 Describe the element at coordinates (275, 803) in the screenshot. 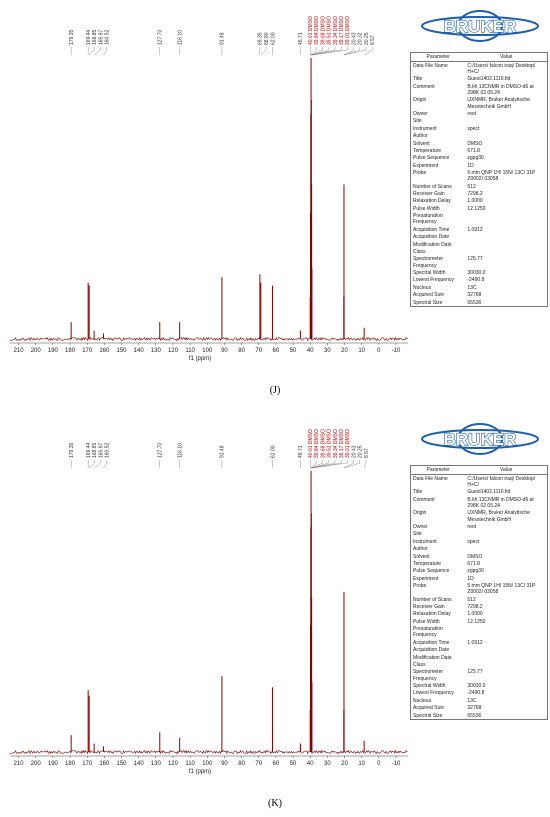

I see `panel-label: (K)` at that location.